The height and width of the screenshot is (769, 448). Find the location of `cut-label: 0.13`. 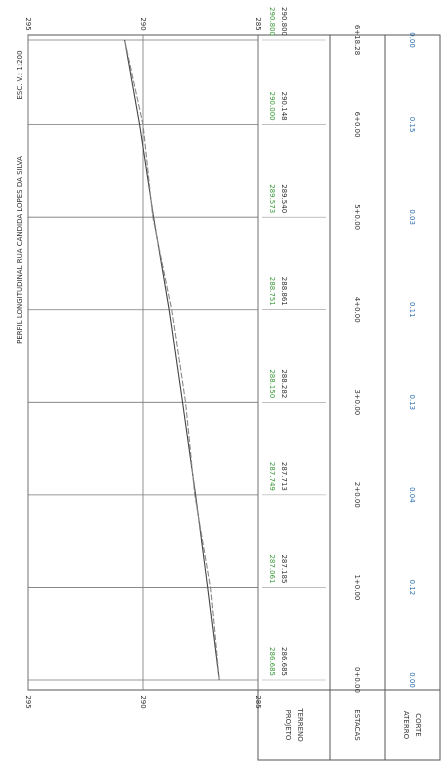

cut-label: 0.13 is located at coordinates (412, 403).